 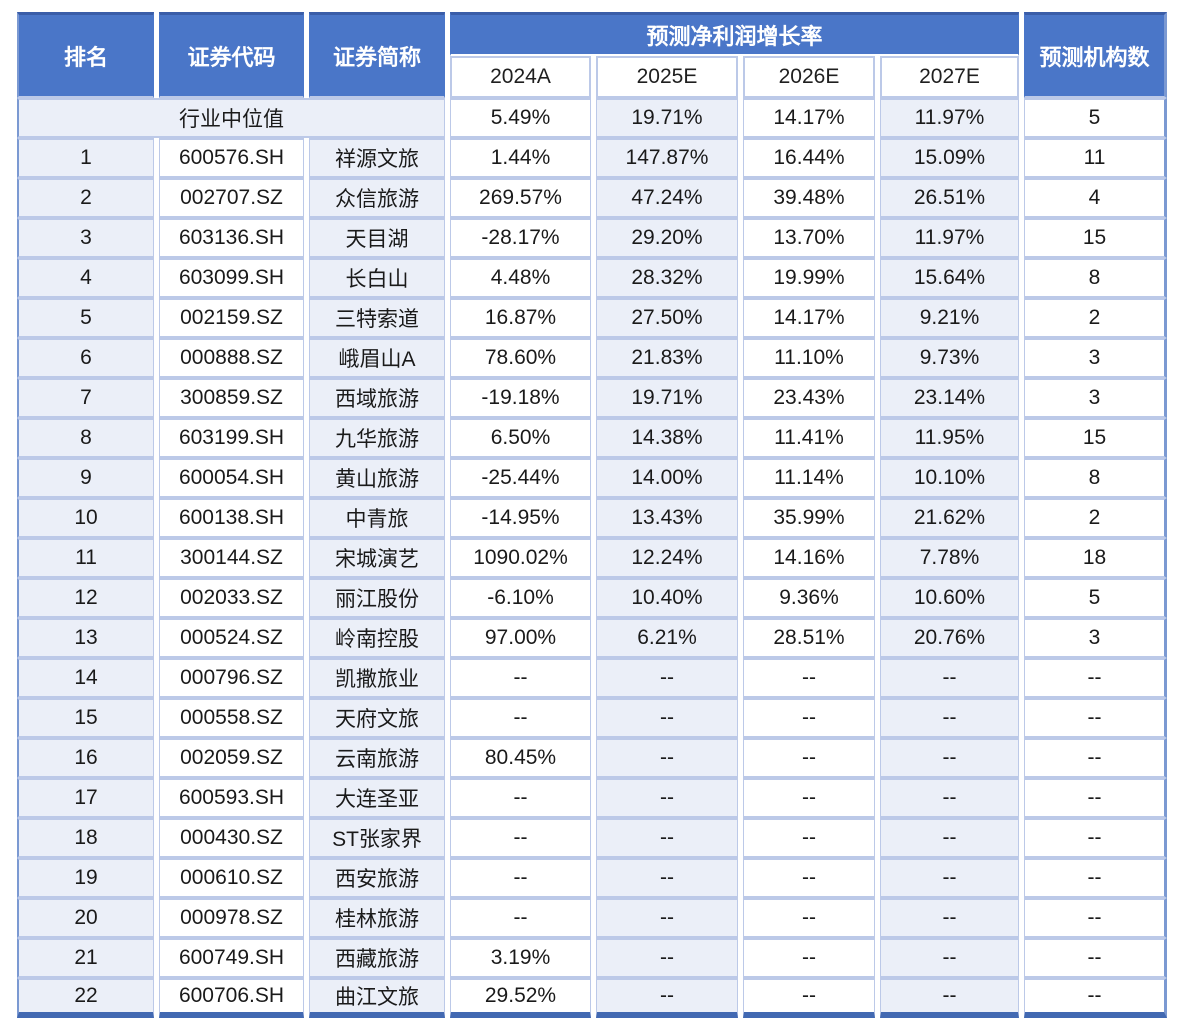 What do you see at coordinates (520, 238) in the screenshot?
I see `growth-2024a-cell: -28.17%` at bounding box center [520, 238].